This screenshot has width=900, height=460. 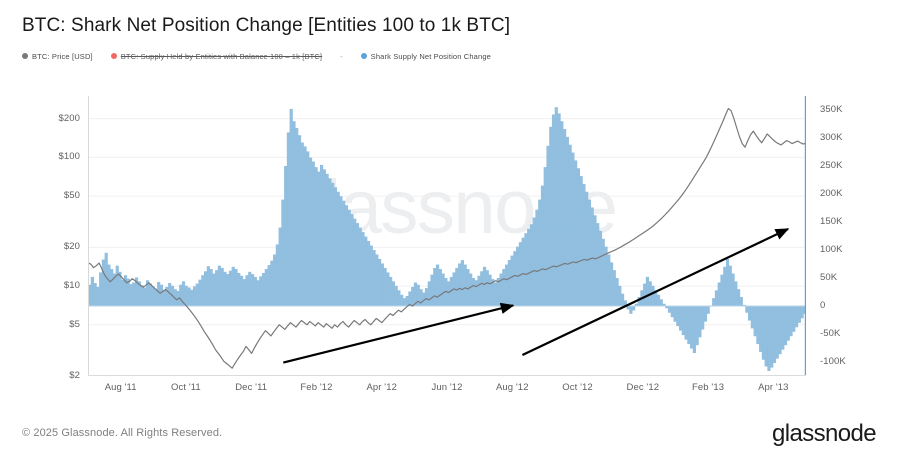 What do you see at coordinates (381, 387) in the screenshot?
I see `x-axis-tick-label: Apr '12` at bounding box center [381, 387].